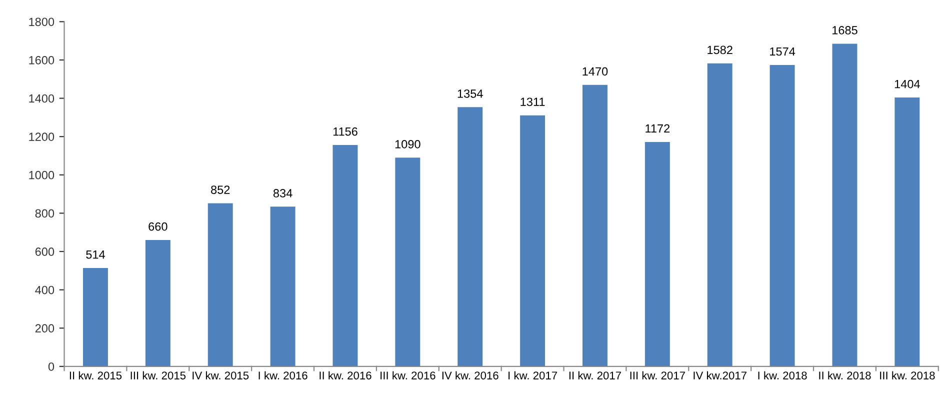 This screenshot has width=945, height=394. What do you see at coordinates (158, 375) in the screenshot?
I see `x-tick-label: III kw. 2015` at bounding box center [158, 375].